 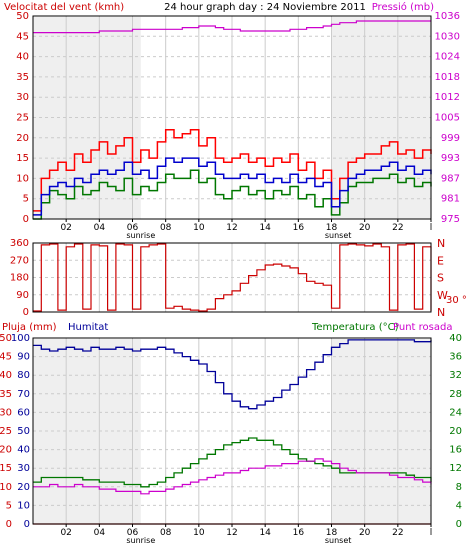 I want to click on temp-panel-tick-label: 02, so click(x=65, y=533).